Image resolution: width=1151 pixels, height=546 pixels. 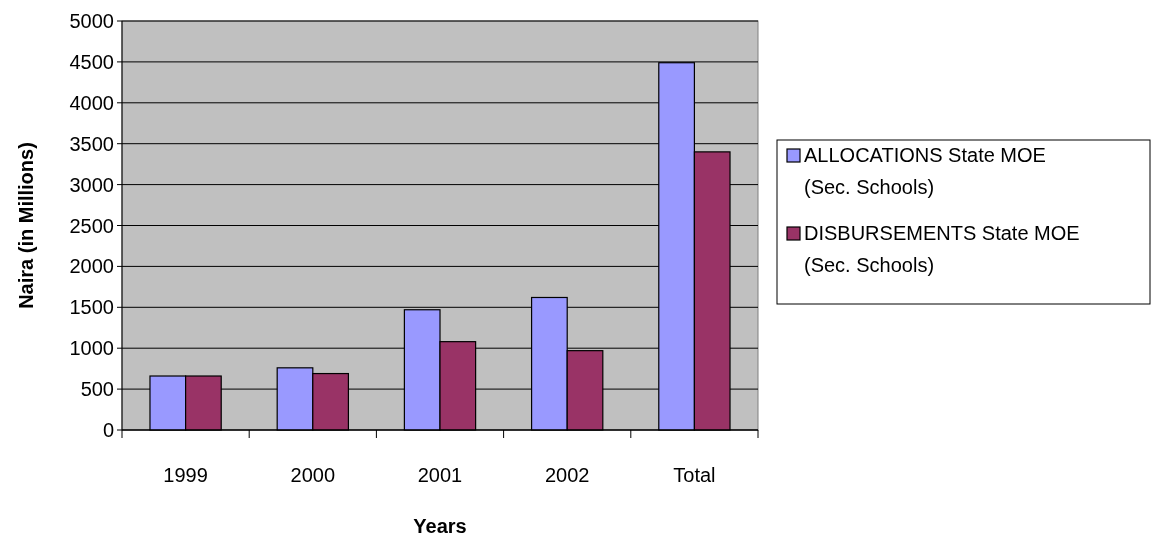 What do you see at coordinates (567, 475) in the screenshot?
I see `x-tick-label: 2002` at bounding box center [567, 475].